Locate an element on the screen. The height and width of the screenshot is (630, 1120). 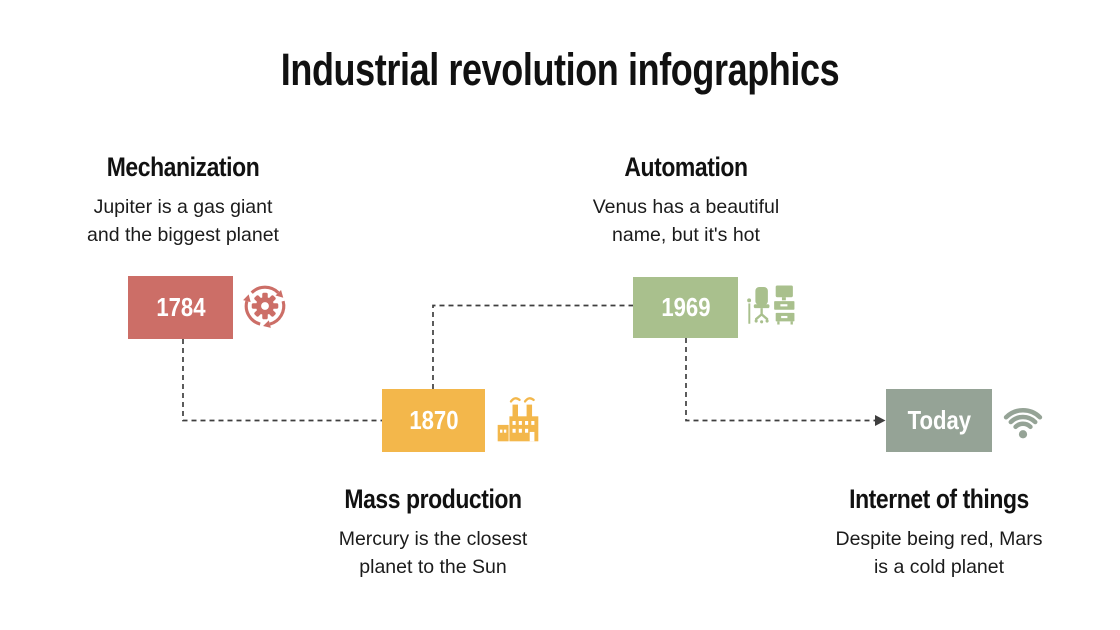
milestone-description-line: is a cold planet is located at coordinates (939, 567).